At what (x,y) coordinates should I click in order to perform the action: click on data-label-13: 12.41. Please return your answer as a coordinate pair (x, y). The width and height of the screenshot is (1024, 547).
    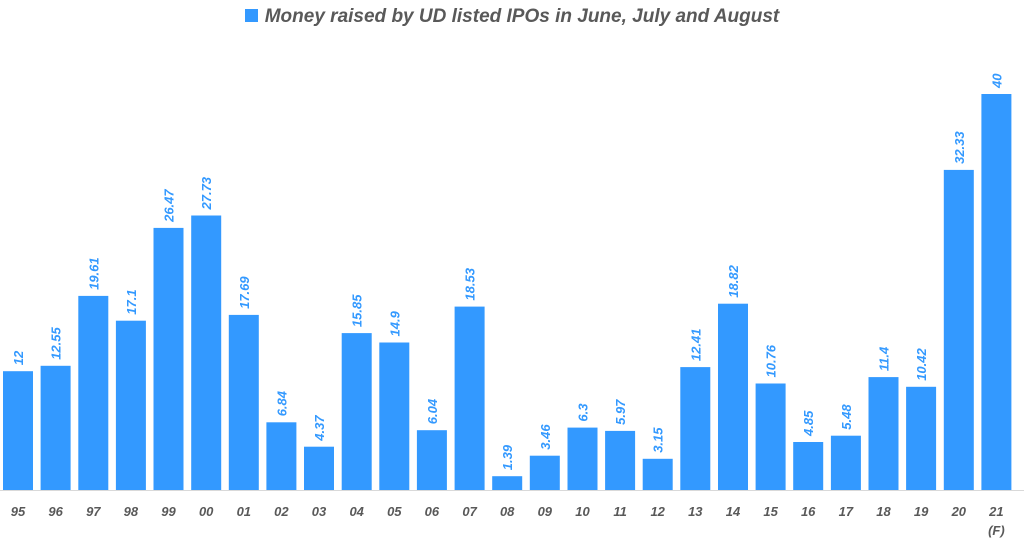
    Looking at the image, I should click on (695, 345).